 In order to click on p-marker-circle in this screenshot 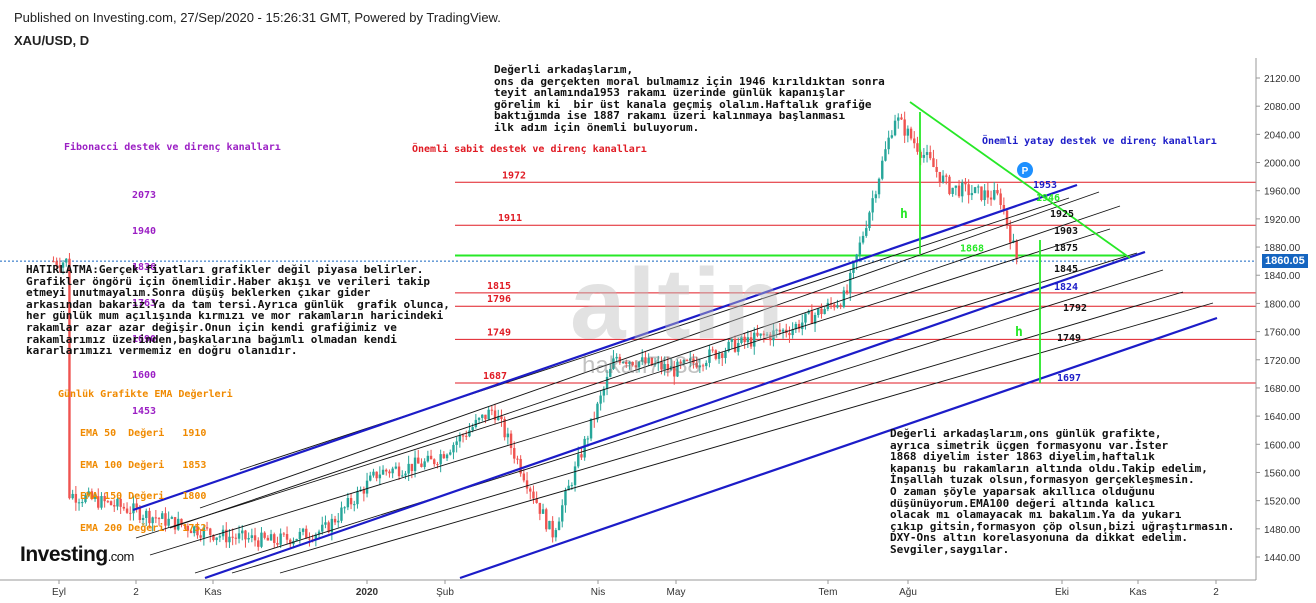, I will do `click(1025, 170)`.